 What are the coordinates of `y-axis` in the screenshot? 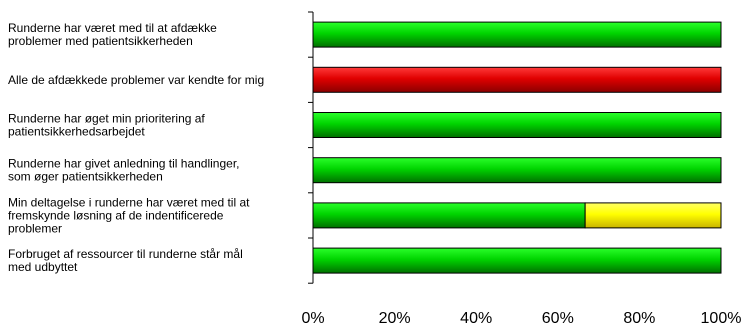 It's located at (311, 147).